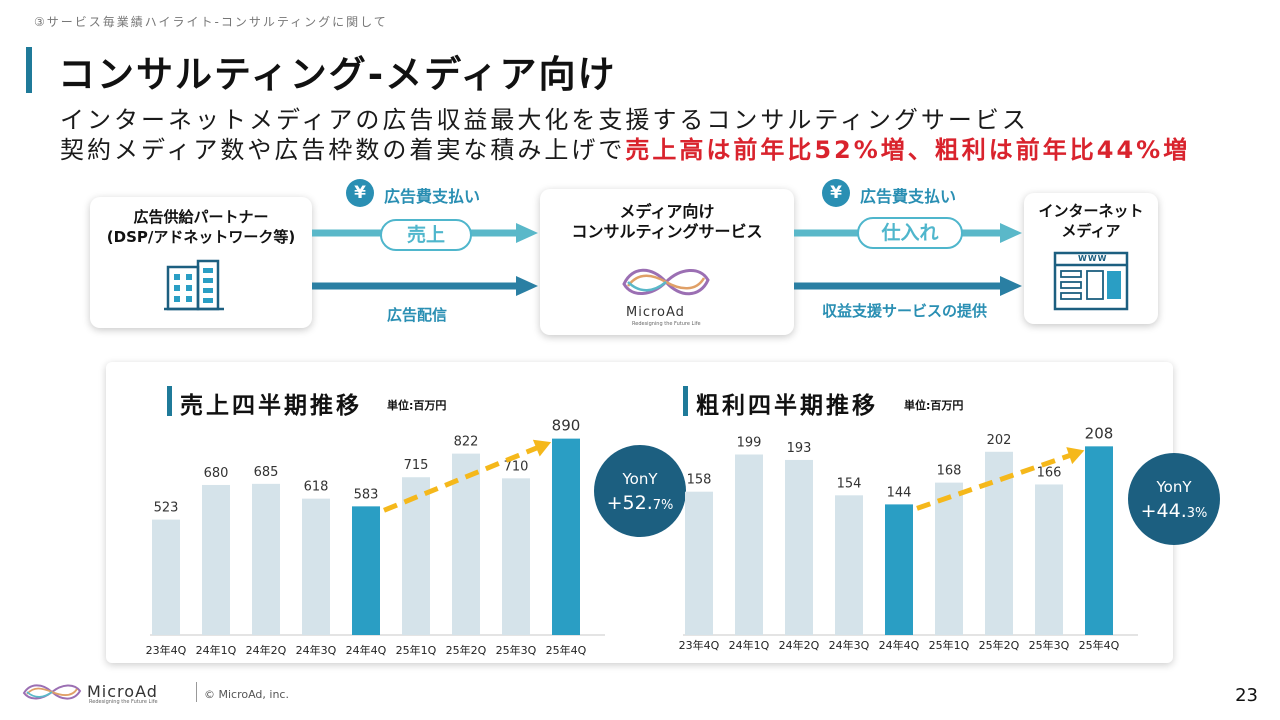 The image size is (1280, 720). I want to click on value-label: 685, so click(266, 472).